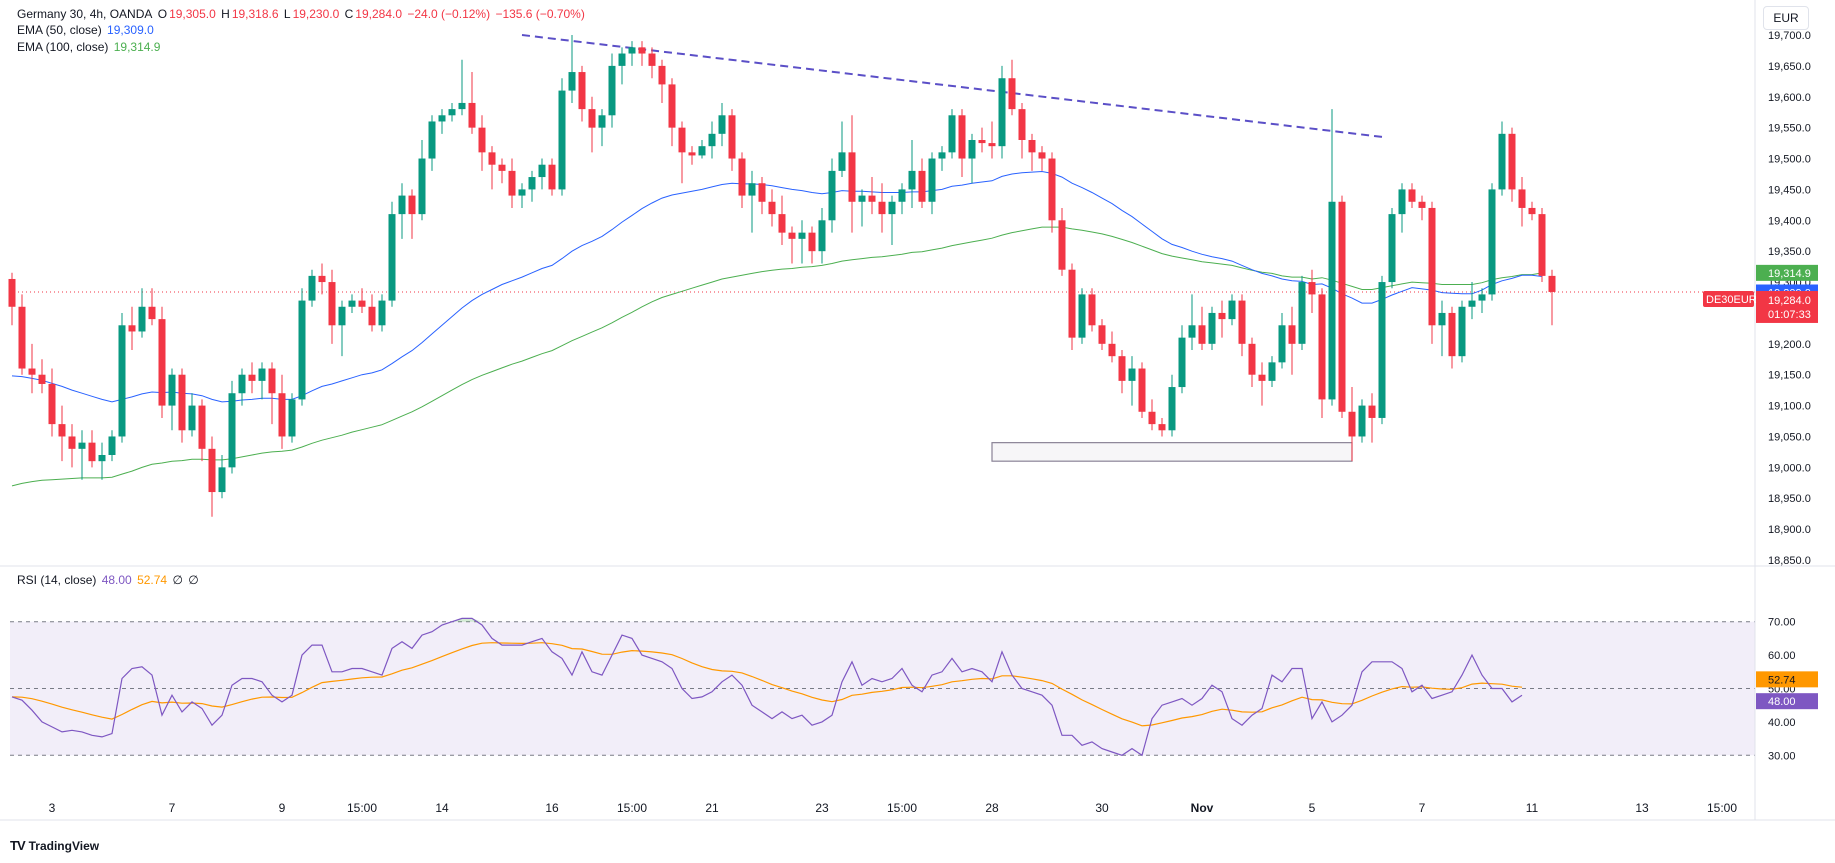 The height and width of the screenshot is (863, 1835). What do you see at coordinates (152, 580) in the screenshot?
I see `rsi-ma-value: 52.74` at bounding box center [152, 580].